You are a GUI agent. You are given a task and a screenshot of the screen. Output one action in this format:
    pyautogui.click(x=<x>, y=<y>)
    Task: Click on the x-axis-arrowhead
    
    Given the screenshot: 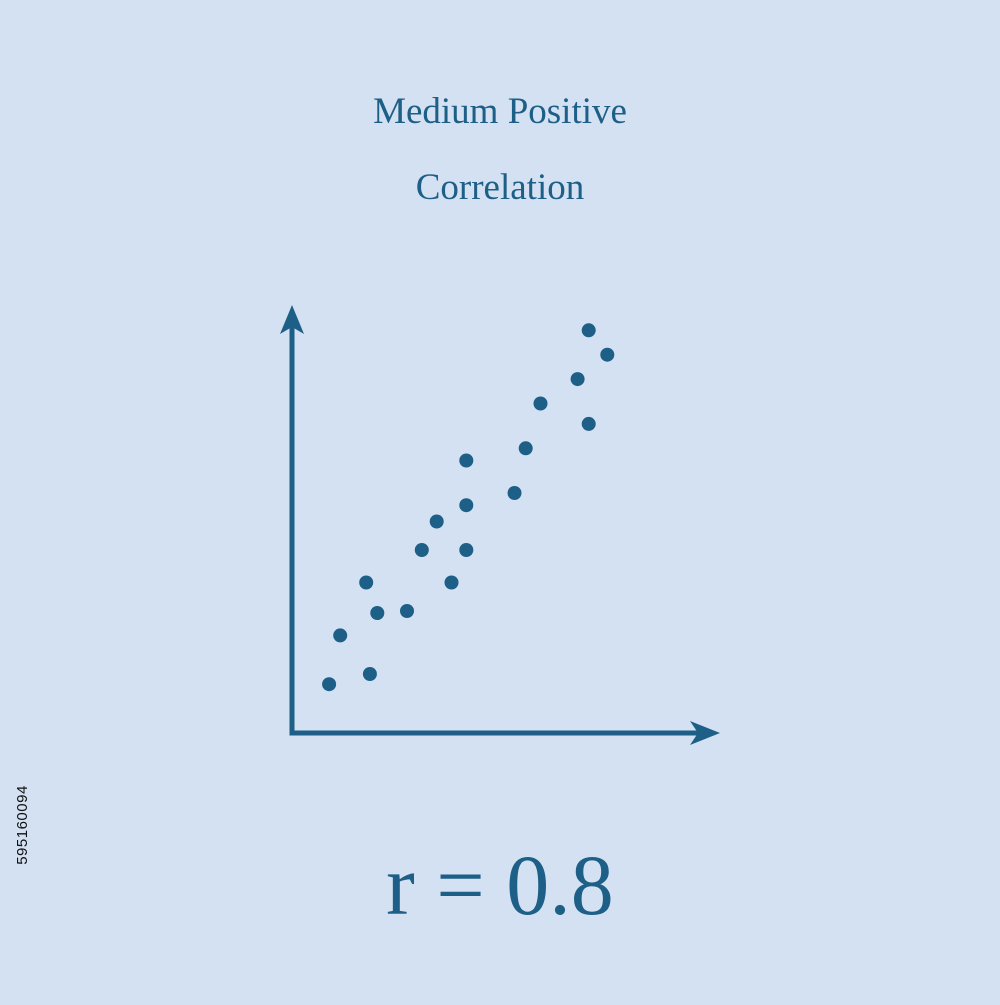 What is the action you would take?
    pyautogui.click(x=705, y=733)
    